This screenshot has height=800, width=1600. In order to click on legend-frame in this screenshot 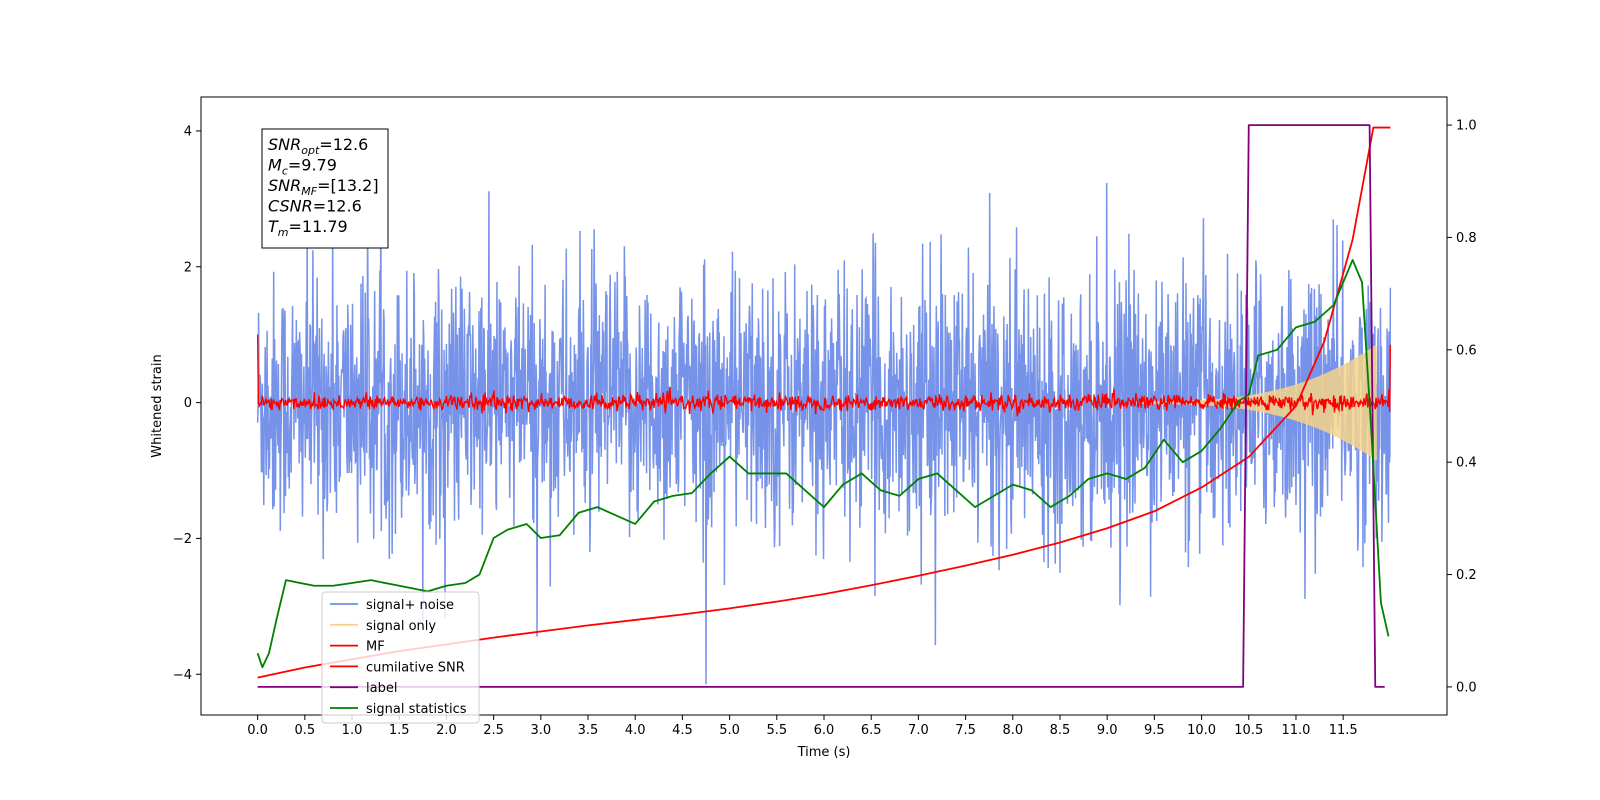, I will do `click(400, 657)`.